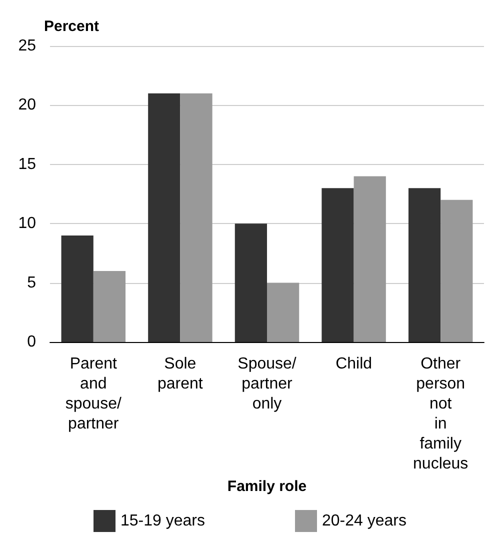  I want to click on y-tick-label: 15, so click(27, 164).